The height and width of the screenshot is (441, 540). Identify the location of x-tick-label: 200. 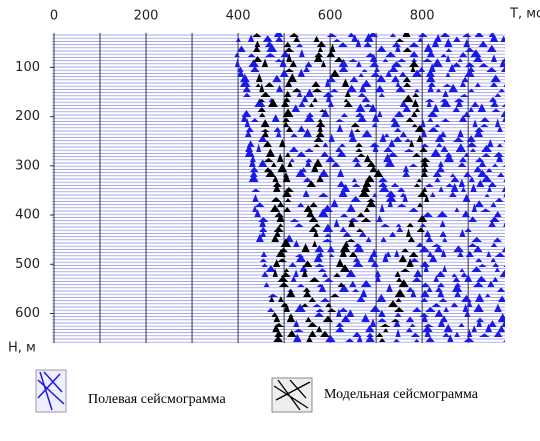
(146, 16).